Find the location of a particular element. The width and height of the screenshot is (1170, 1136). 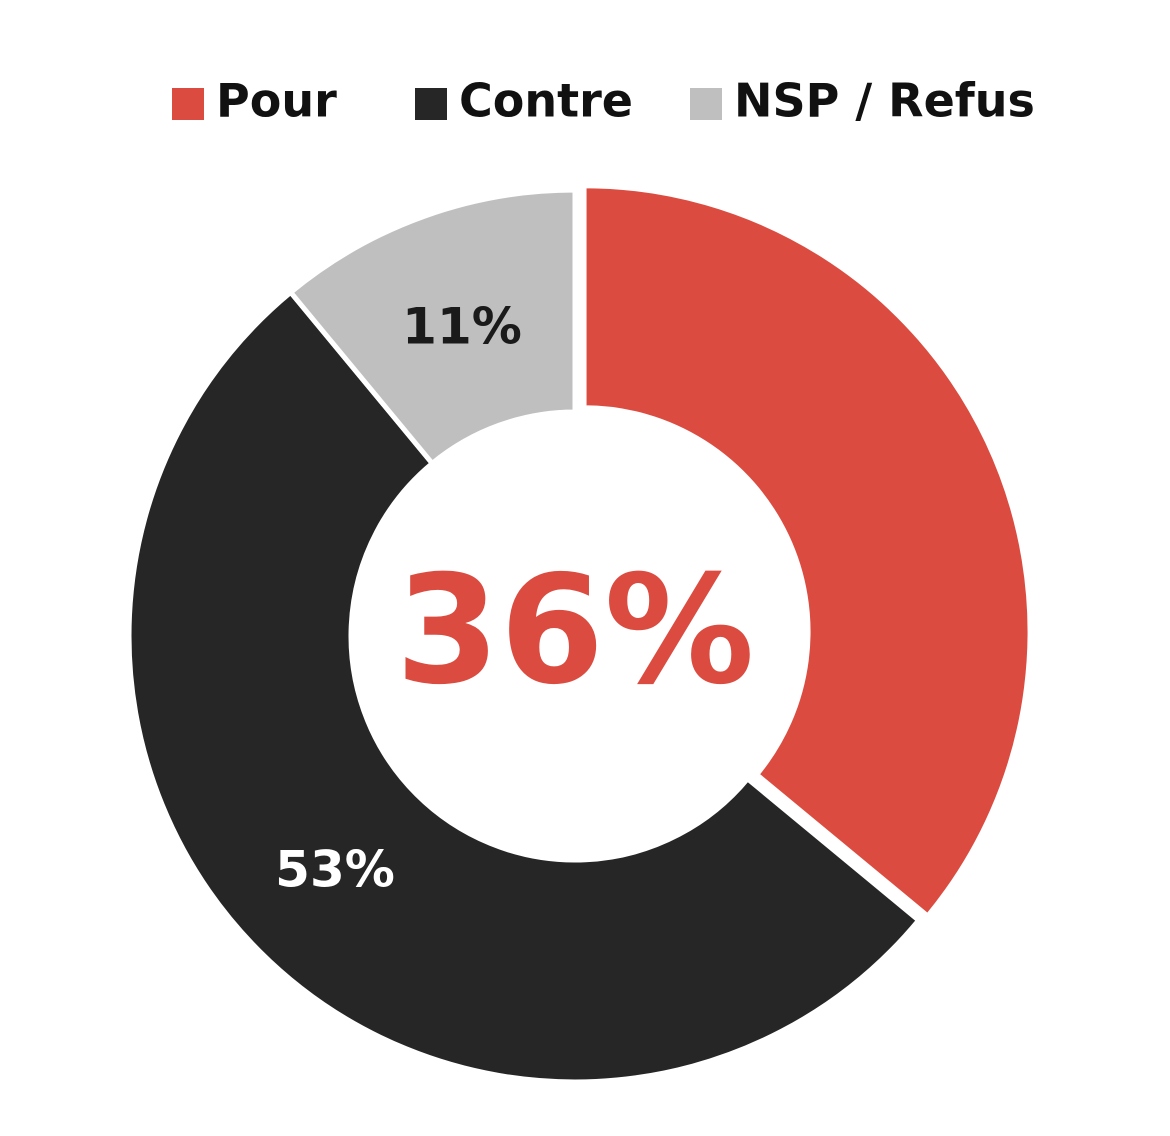

data-label: 53% is located at coordinates (335, 870).